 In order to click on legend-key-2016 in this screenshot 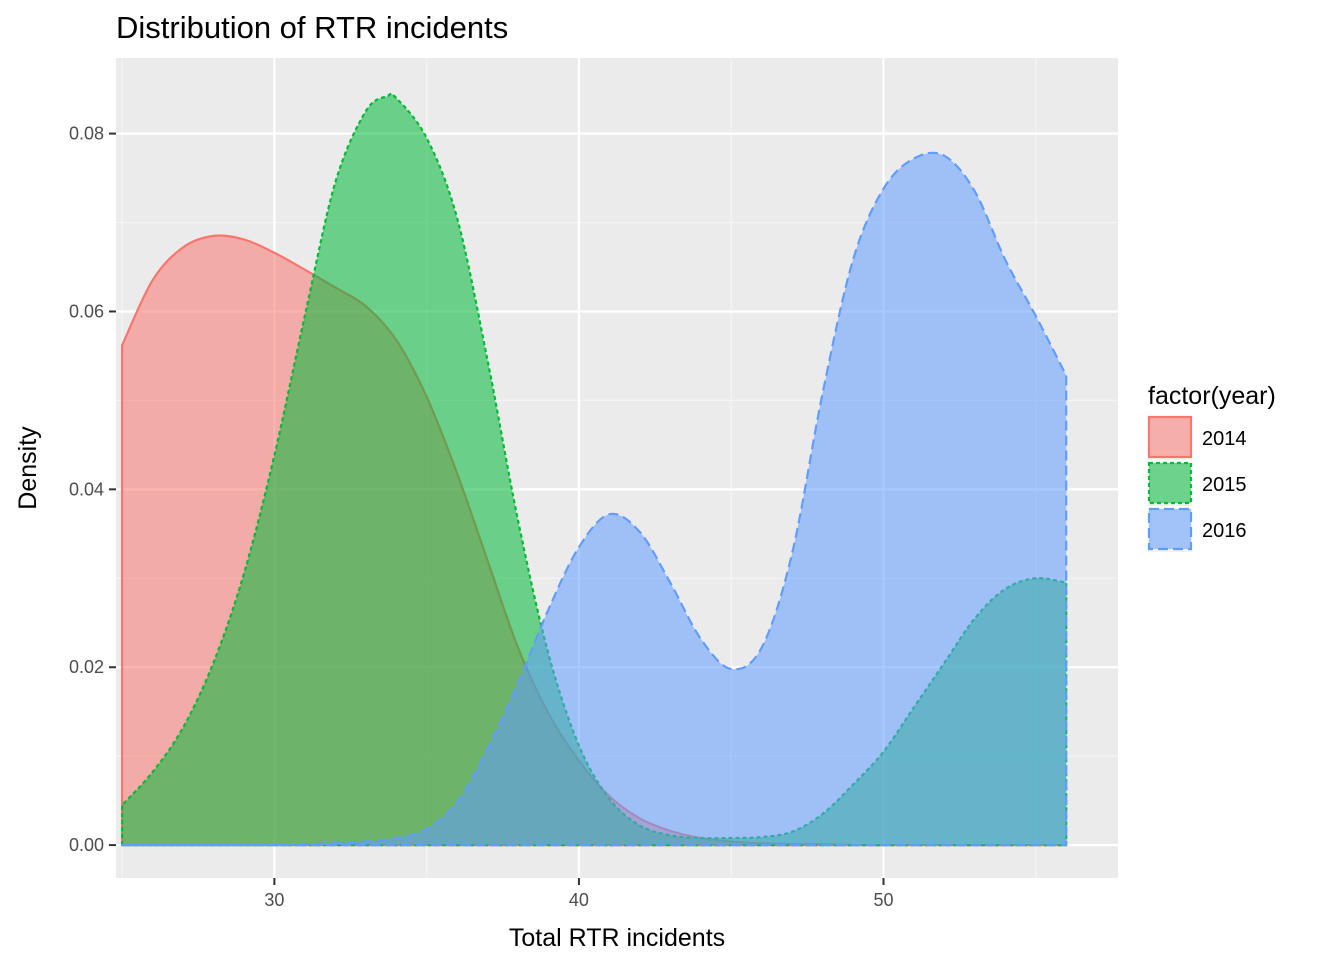, I will do `click(1170, 529)`.